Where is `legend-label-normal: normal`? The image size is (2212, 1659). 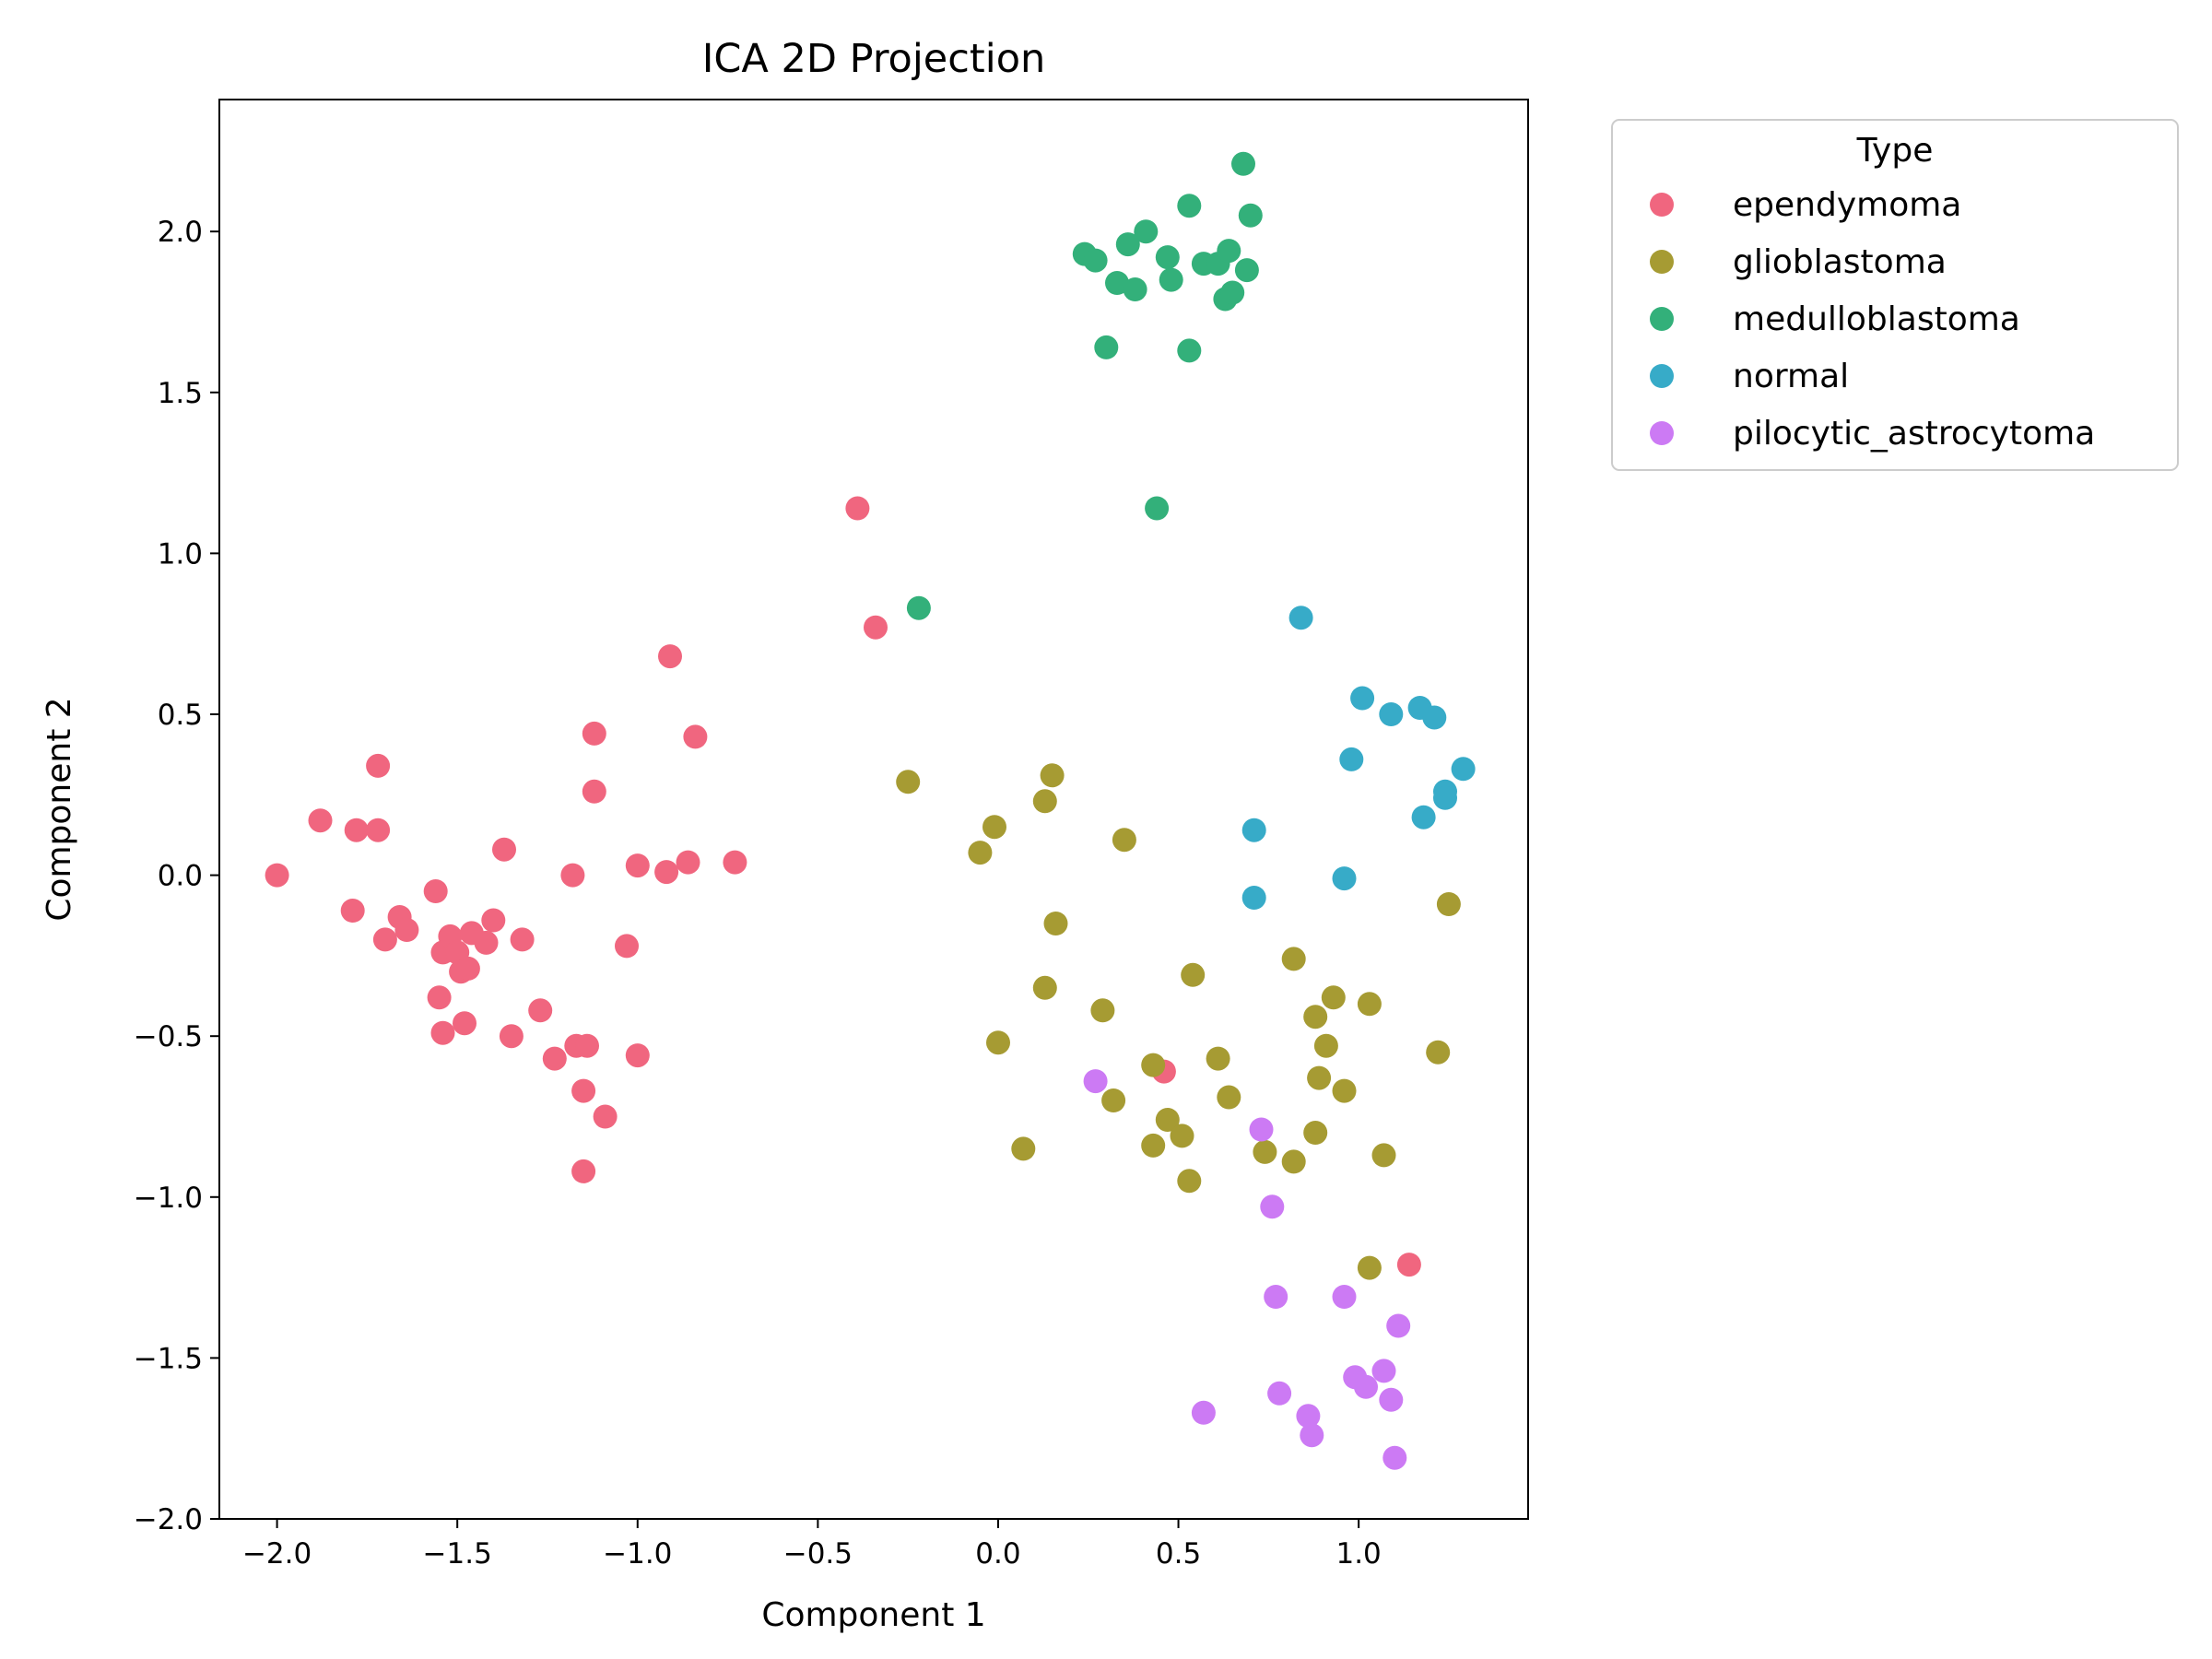 legend-label-normal: normal is located at coordinates (1791, 376).